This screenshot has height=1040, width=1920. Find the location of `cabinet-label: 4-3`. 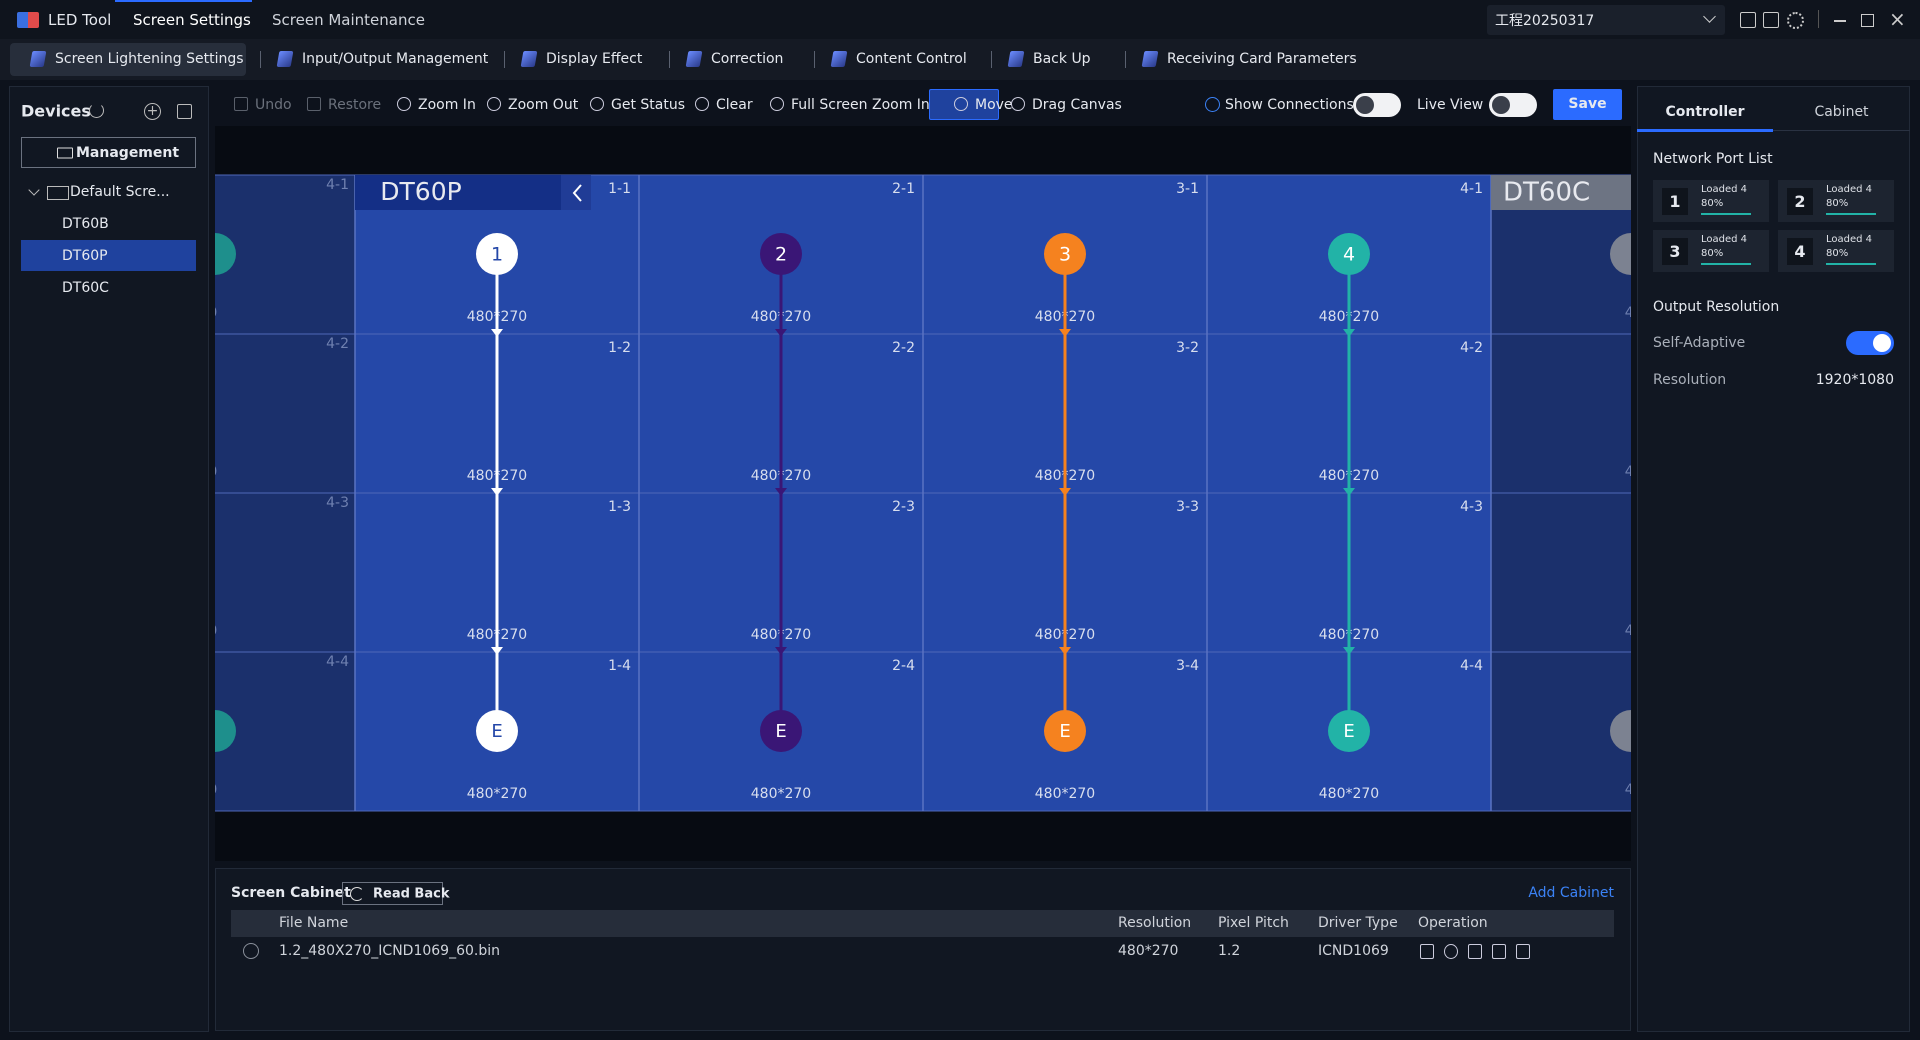

cabinet-label: 4-3 is located at coordinates (337, 503).